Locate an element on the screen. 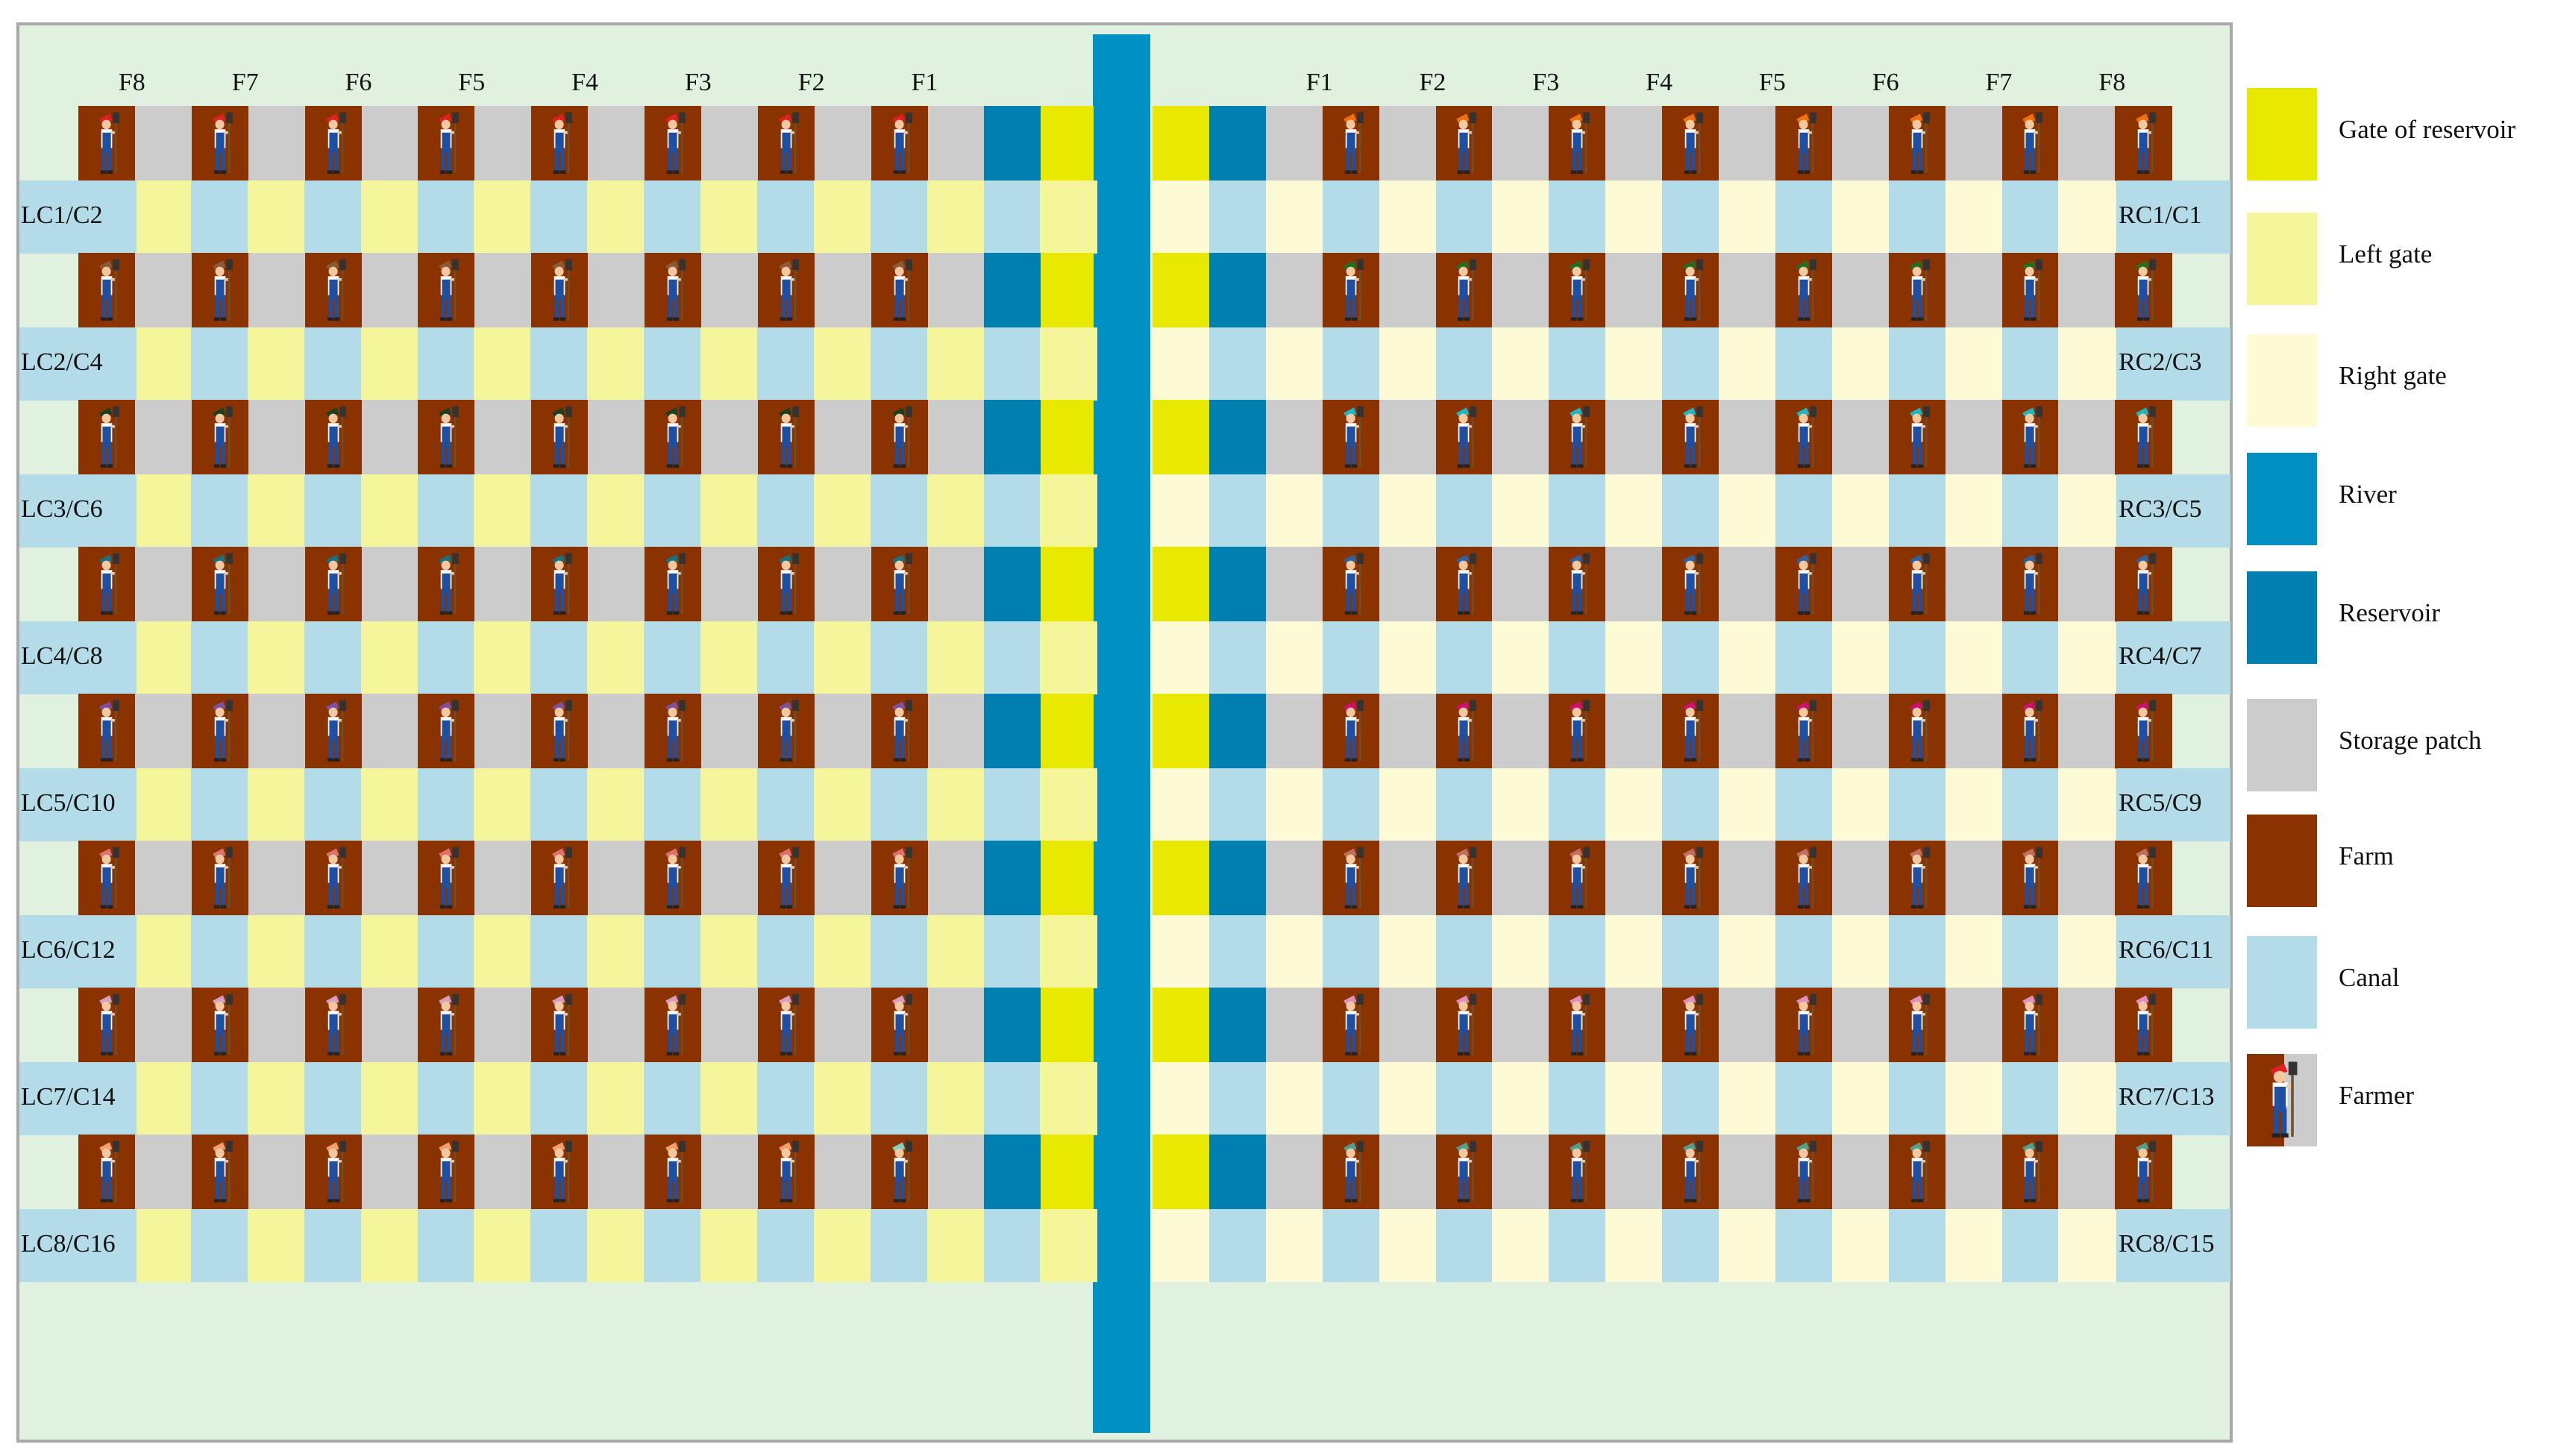 The image size is (2549, 1456). legend-label-farmer: Farmer is located at coordinates (2377, 1095).